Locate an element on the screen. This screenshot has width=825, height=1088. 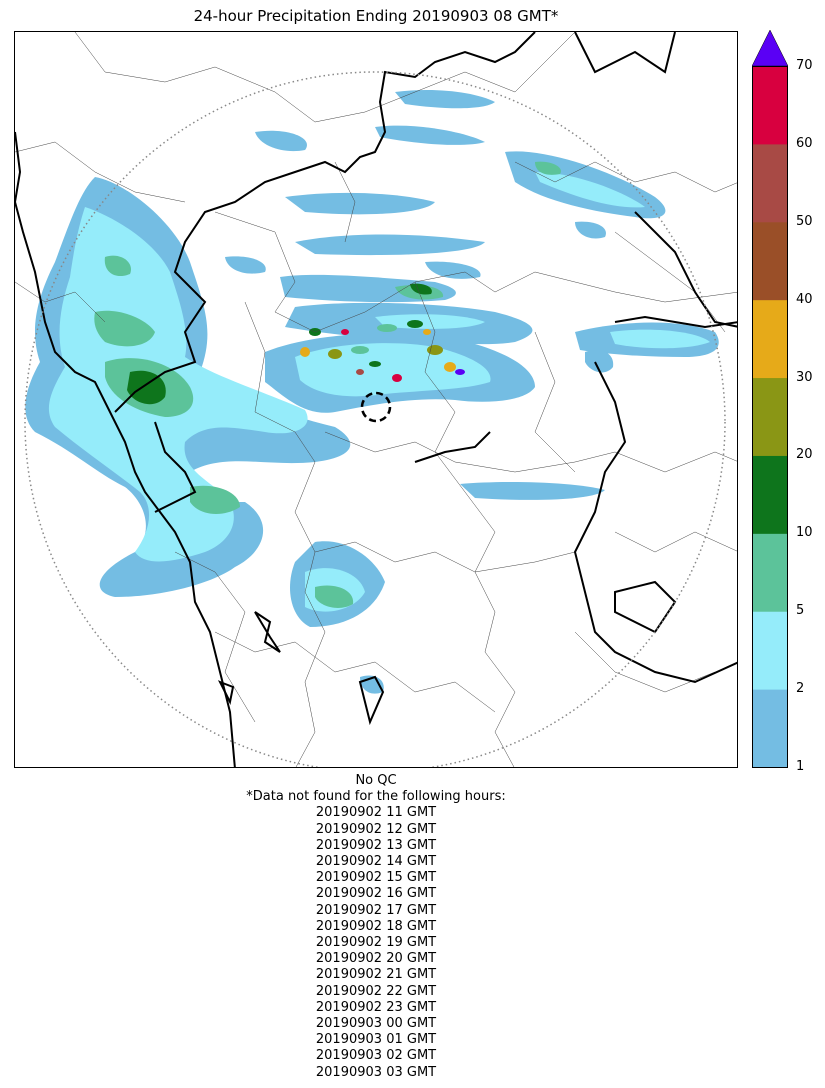
precip-east-mid is located at coordinates (532, 491).